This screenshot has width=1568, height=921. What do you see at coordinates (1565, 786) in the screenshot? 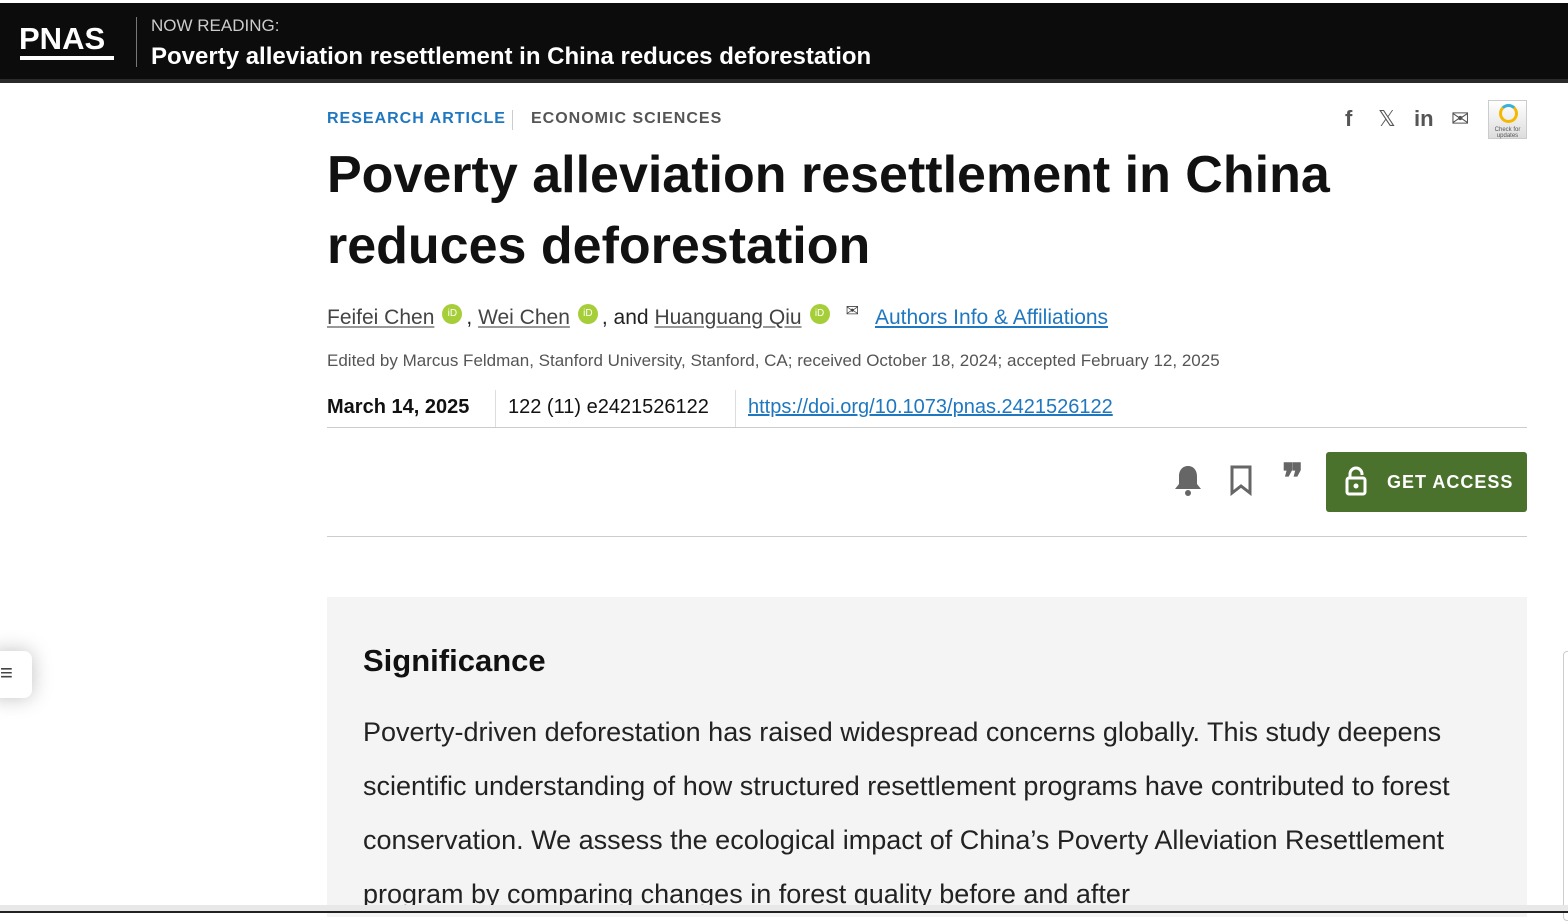
I see `side-panel-edge` at bounding box center [1565, 786].